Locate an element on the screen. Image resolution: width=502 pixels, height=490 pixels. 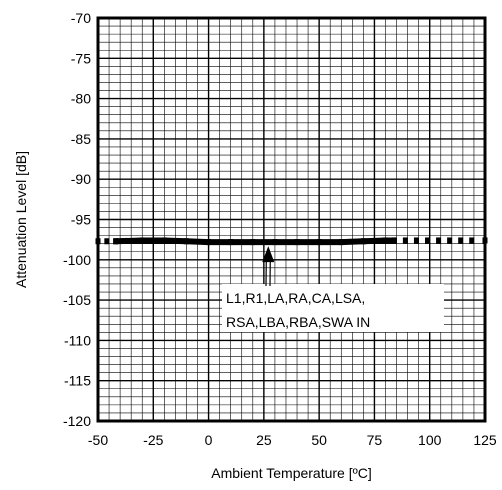
annotation-line: L1,R1,LA,RA,CA,LSA, is located at coordinates (295, 298).